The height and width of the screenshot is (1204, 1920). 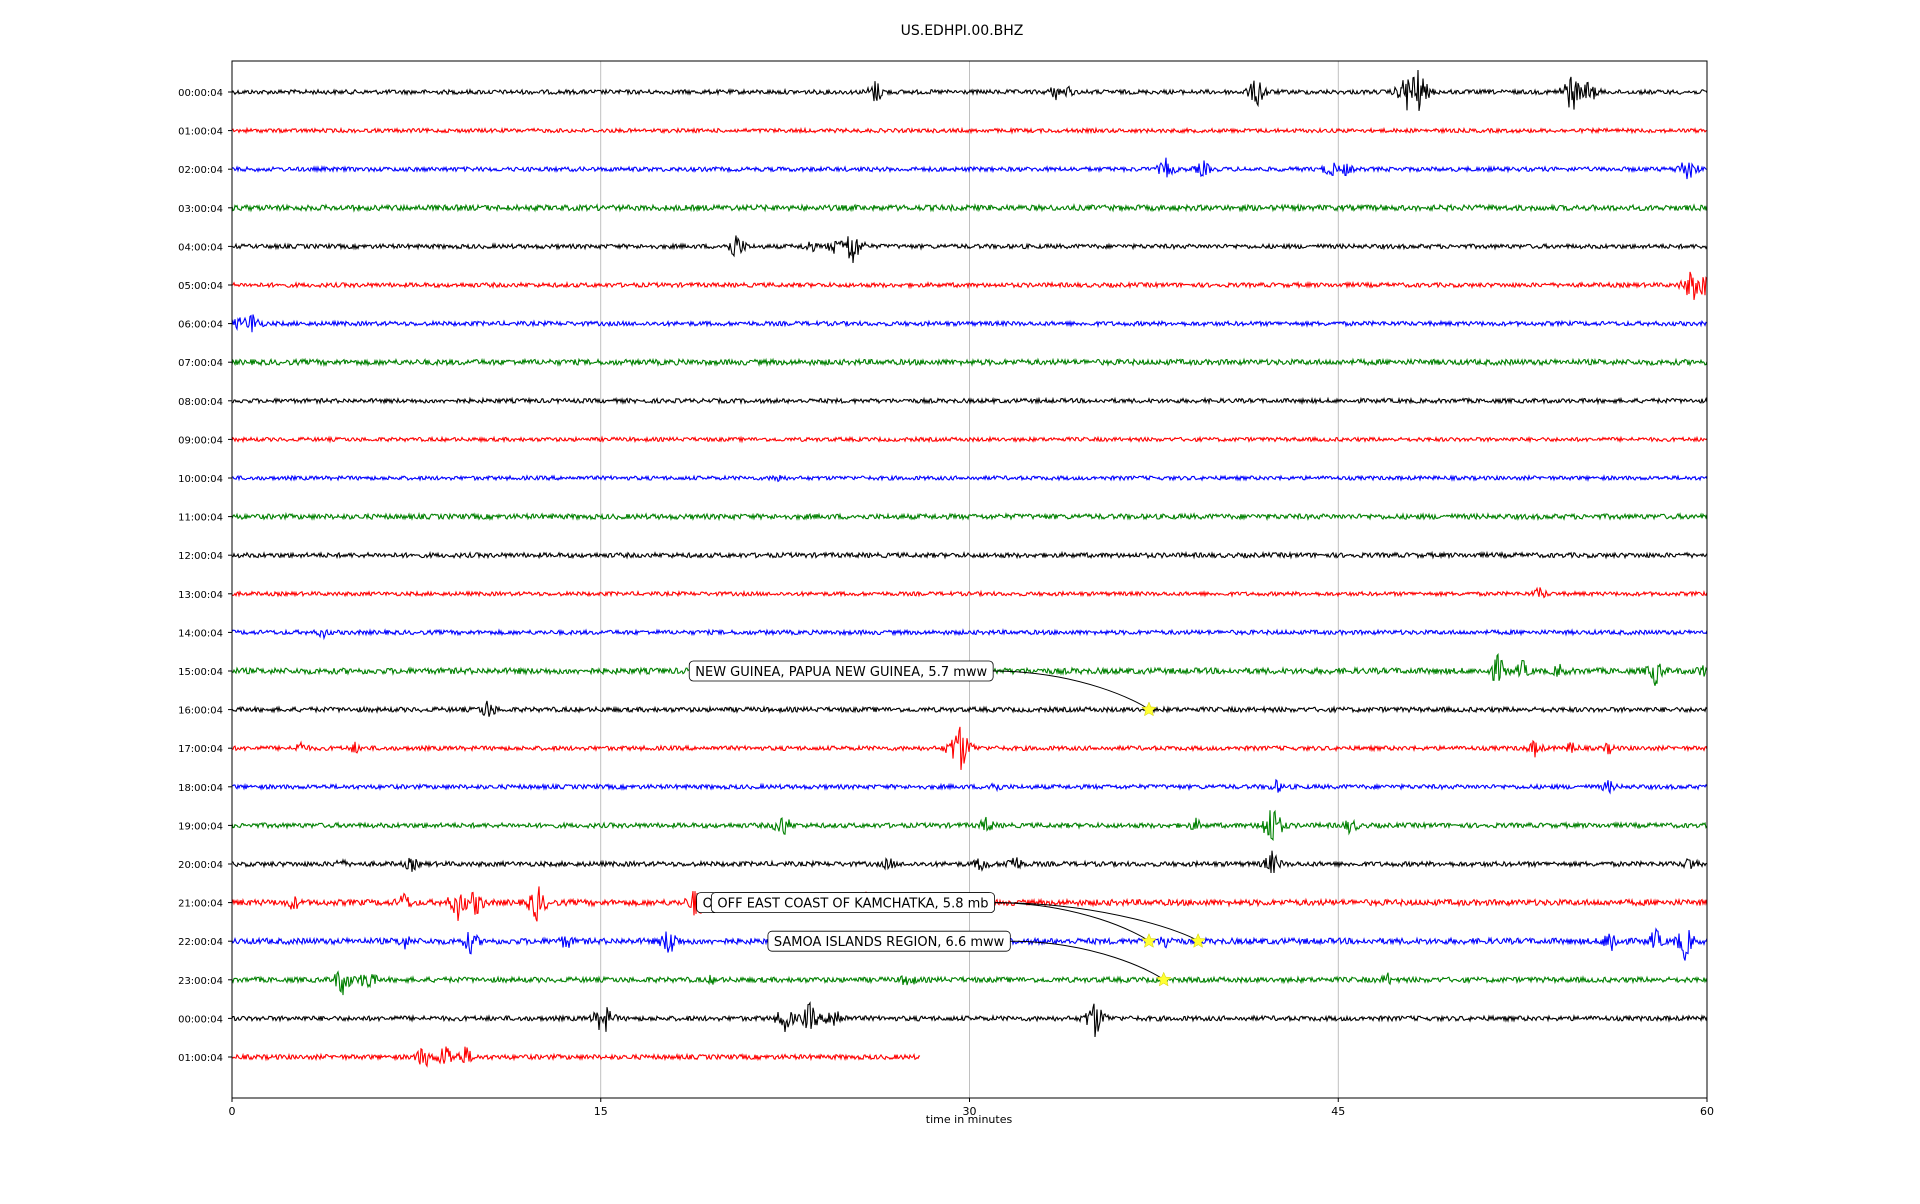 I want to click on y-tick-label: 06:00:04, so click(x=200, y=325).